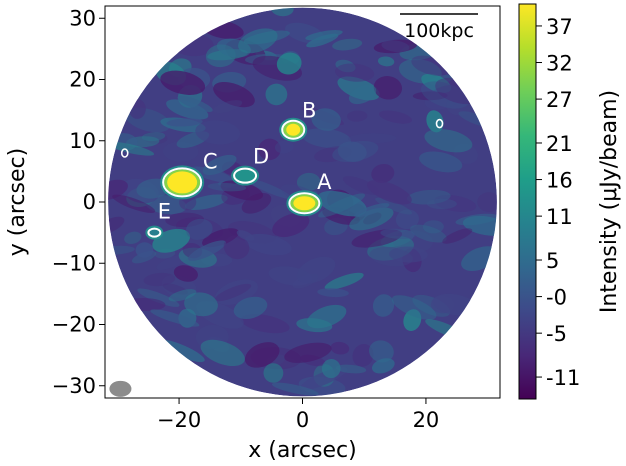 This screenshot has width=626, height=466. What do you see at coordinates (17, 202) in the screenshot?
I see `y-axis-label: y (arcsec)` at bounding box center [17, 202].